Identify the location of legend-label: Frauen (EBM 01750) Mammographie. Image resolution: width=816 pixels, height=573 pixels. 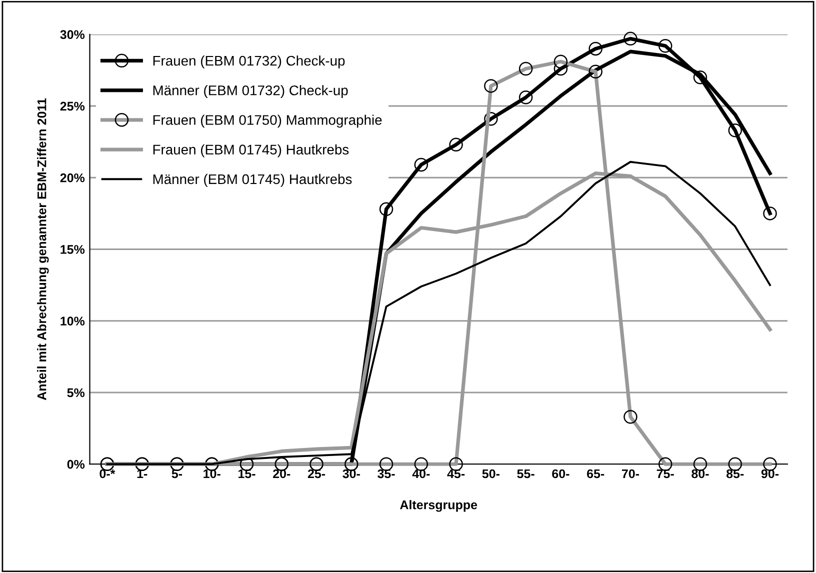
(267, 121).